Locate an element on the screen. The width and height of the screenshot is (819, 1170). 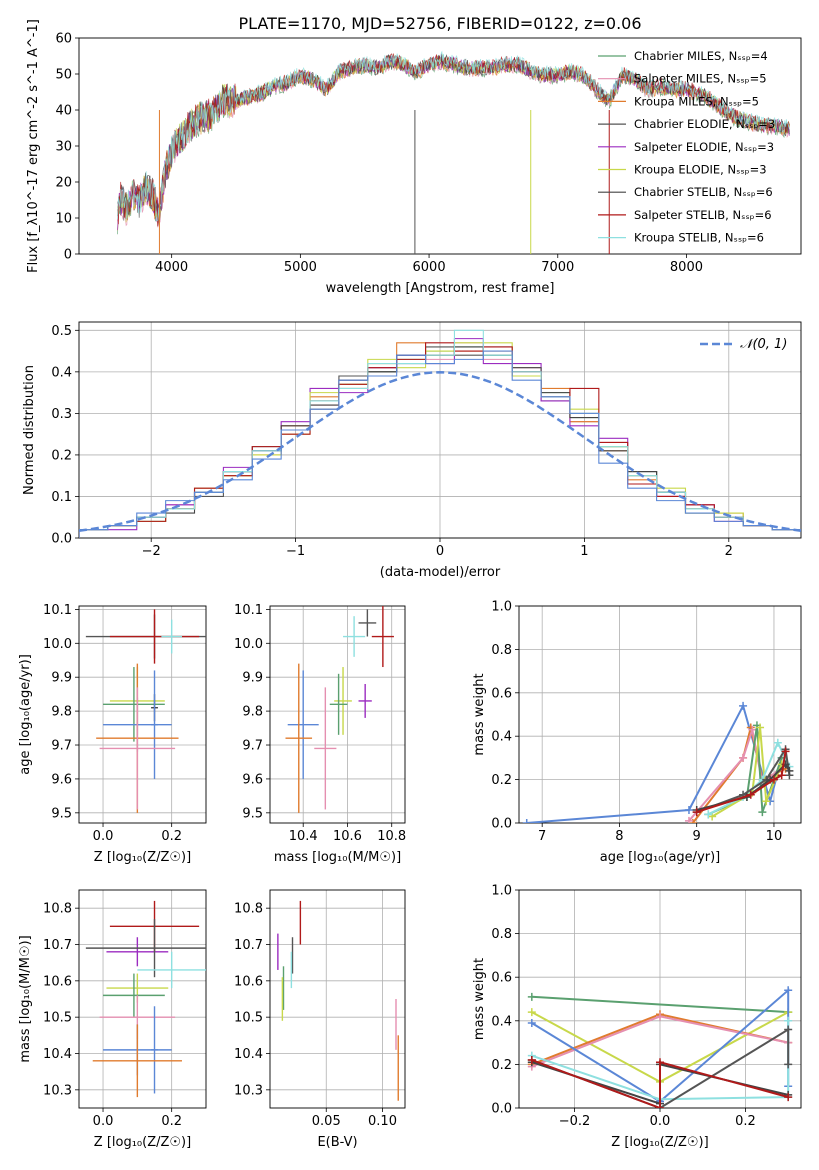
x-tick-label: 10.4 is located at coordinates (303, 836).